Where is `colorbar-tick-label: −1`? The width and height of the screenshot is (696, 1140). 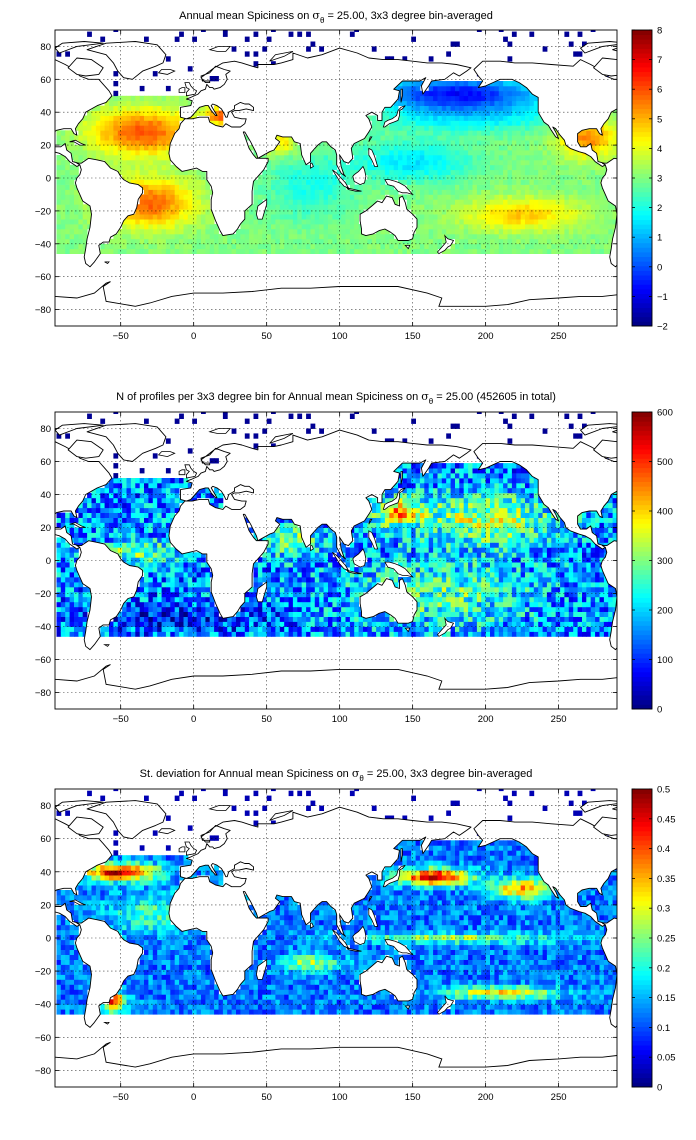 colorbar-tick-label: −1 is located at coordinates (662, 297).